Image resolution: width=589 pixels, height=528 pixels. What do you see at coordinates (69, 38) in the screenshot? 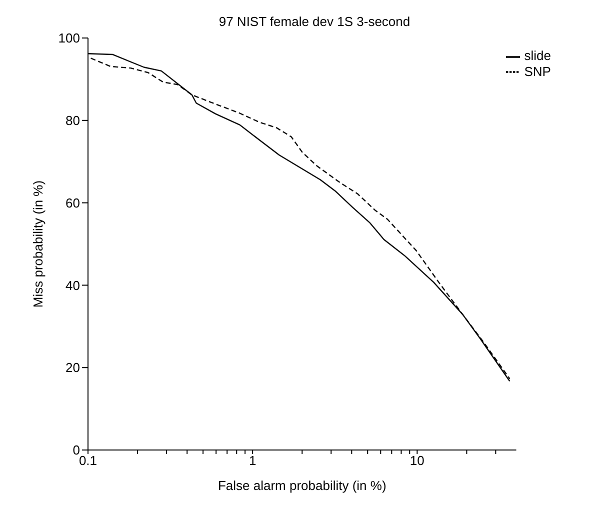
I see `y-tick-label: 100` at bounding box center [69, 38].